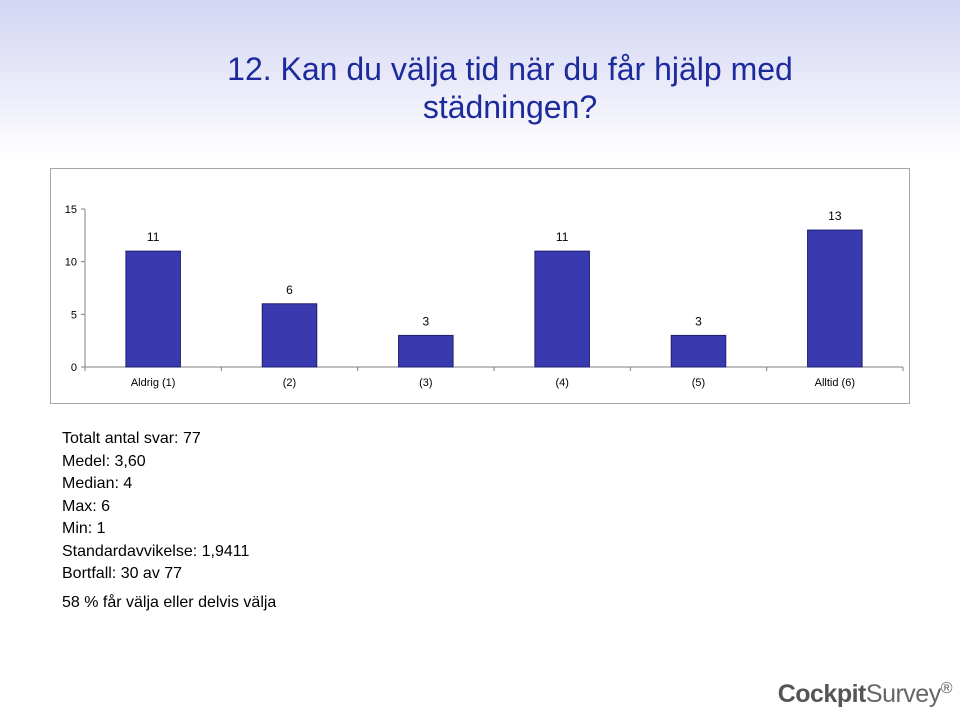 The image size is (960, 714). I want to click on stat-stddev: Standardavvikelse: 1,9411, so click(156, 551).